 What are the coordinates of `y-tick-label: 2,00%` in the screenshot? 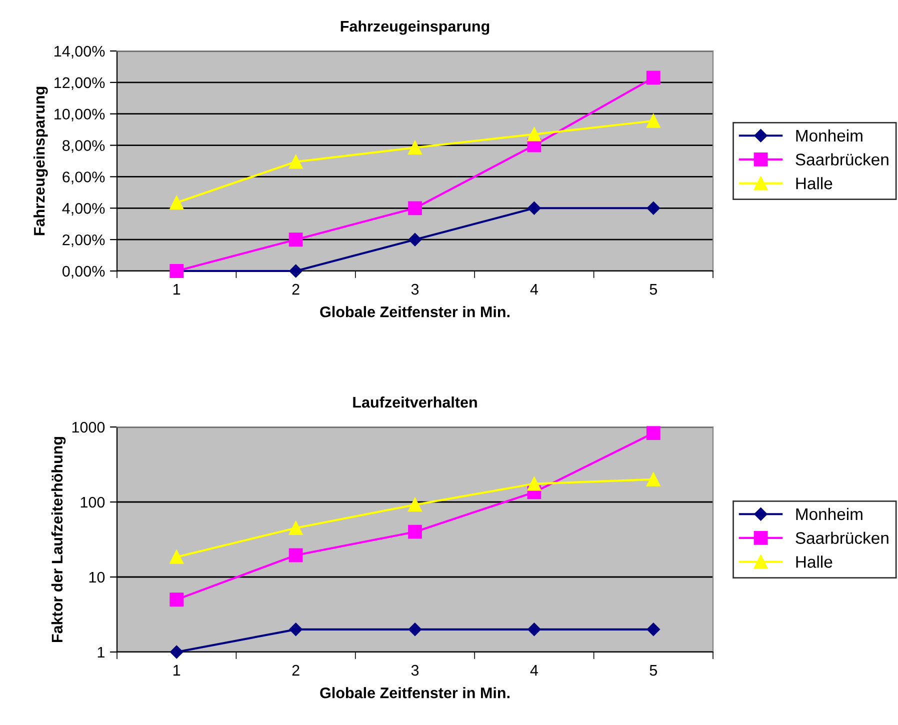 It's located at (83, 241).